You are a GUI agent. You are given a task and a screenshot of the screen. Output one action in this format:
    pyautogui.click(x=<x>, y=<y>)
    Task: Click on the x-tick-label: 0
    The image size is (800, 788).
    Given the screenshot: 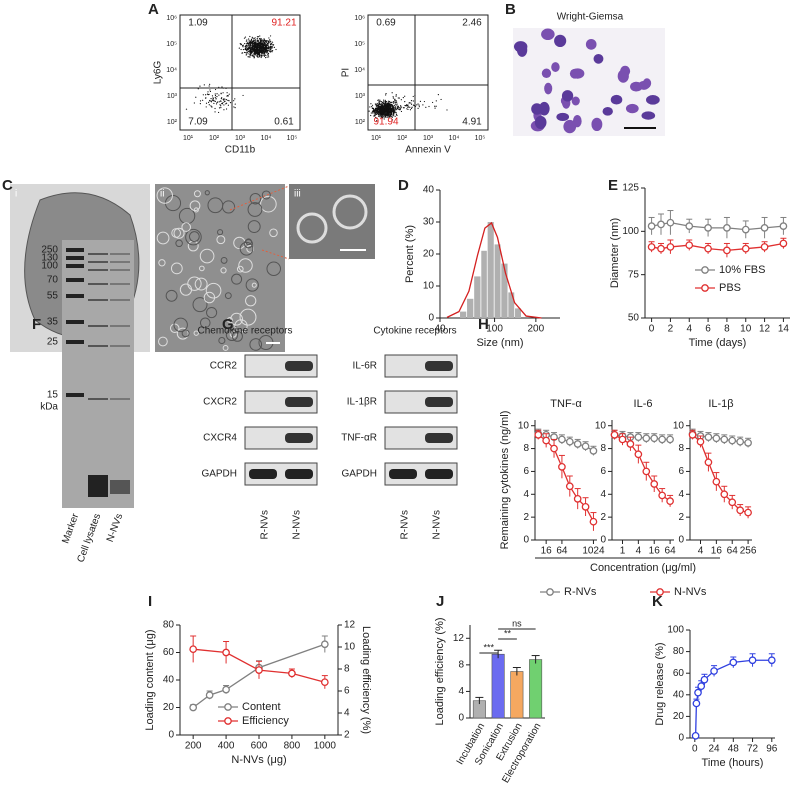 What is the action you would take?
    pyautogui.click(x=695, y=749)
    